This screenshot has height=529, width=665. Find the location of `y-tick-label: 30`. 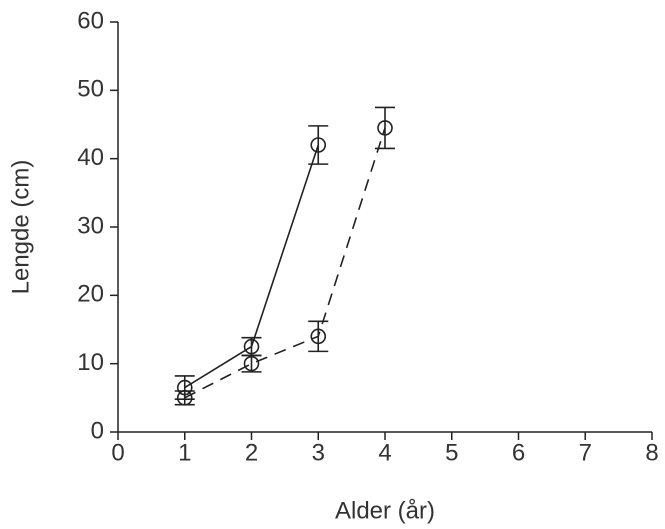

y-tick-label: 30 is located at coordinates (90, 225).